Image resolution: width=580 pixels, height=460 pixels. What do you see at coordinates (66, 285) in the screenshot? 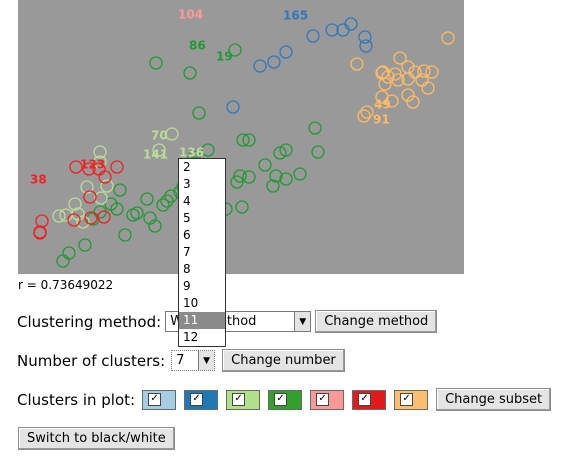
I see `correlation-readout: r = 0.73649022` at bounding box center [66, 285].